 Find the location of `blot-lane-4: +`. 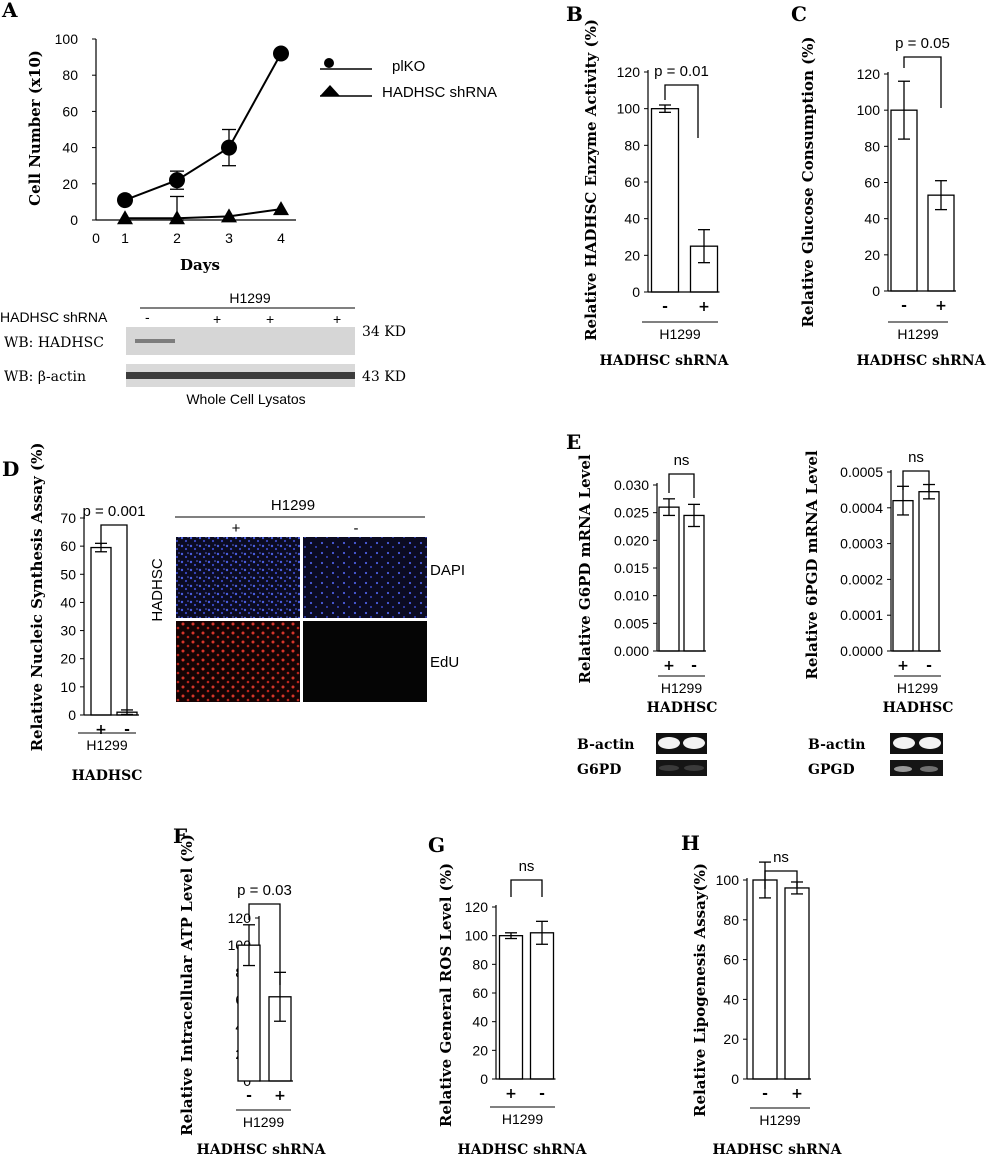

blot-lane-4: + is located at coordinates (337, 319).